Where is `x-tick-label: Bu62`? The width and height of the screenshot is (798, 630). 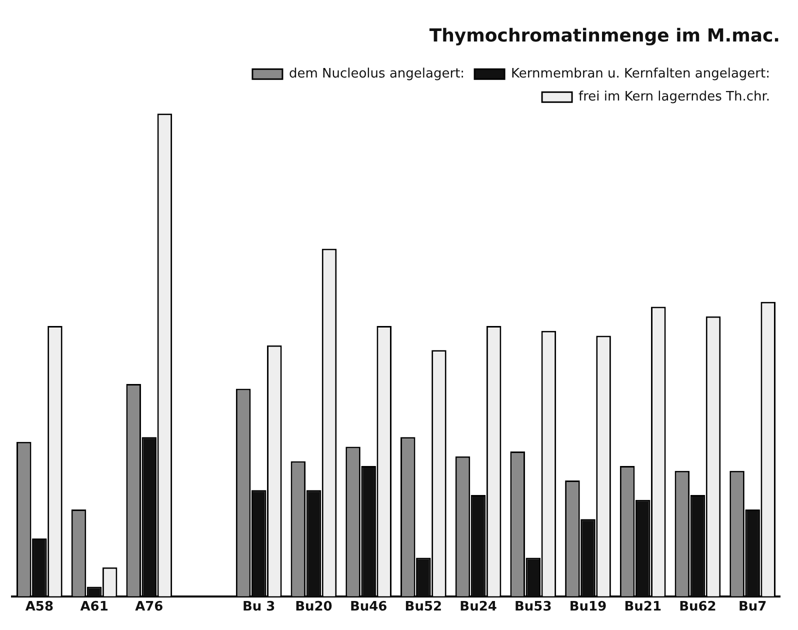 x-tick-label: Bu62 is located at coordinates (697, 607).